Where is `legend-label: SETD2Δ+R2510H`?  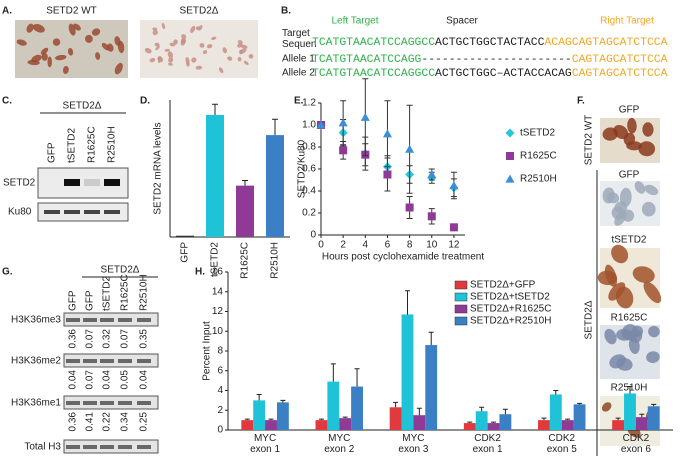
legend-label: SETD2Δ+R2510H is located at coordinates (510, 321).